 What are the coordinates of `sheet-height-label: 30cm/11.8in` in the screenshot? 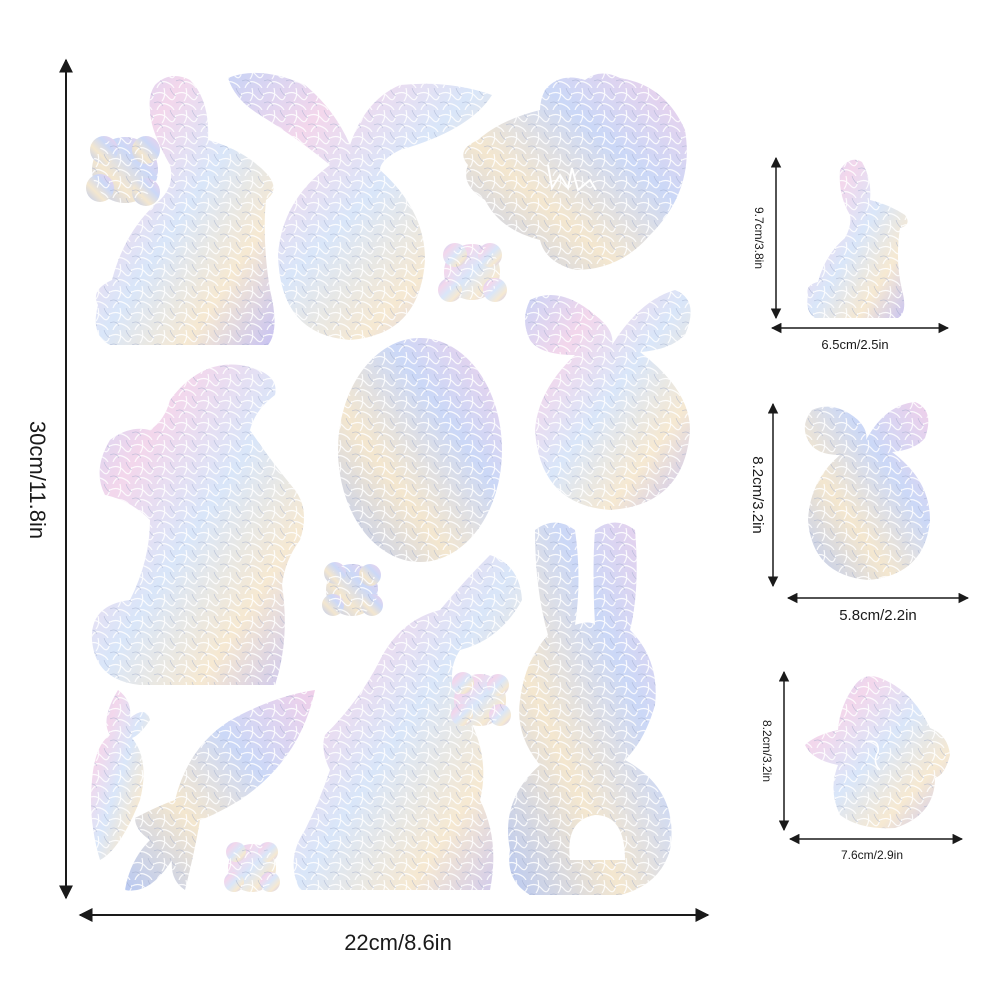 It's located at (37, 480).